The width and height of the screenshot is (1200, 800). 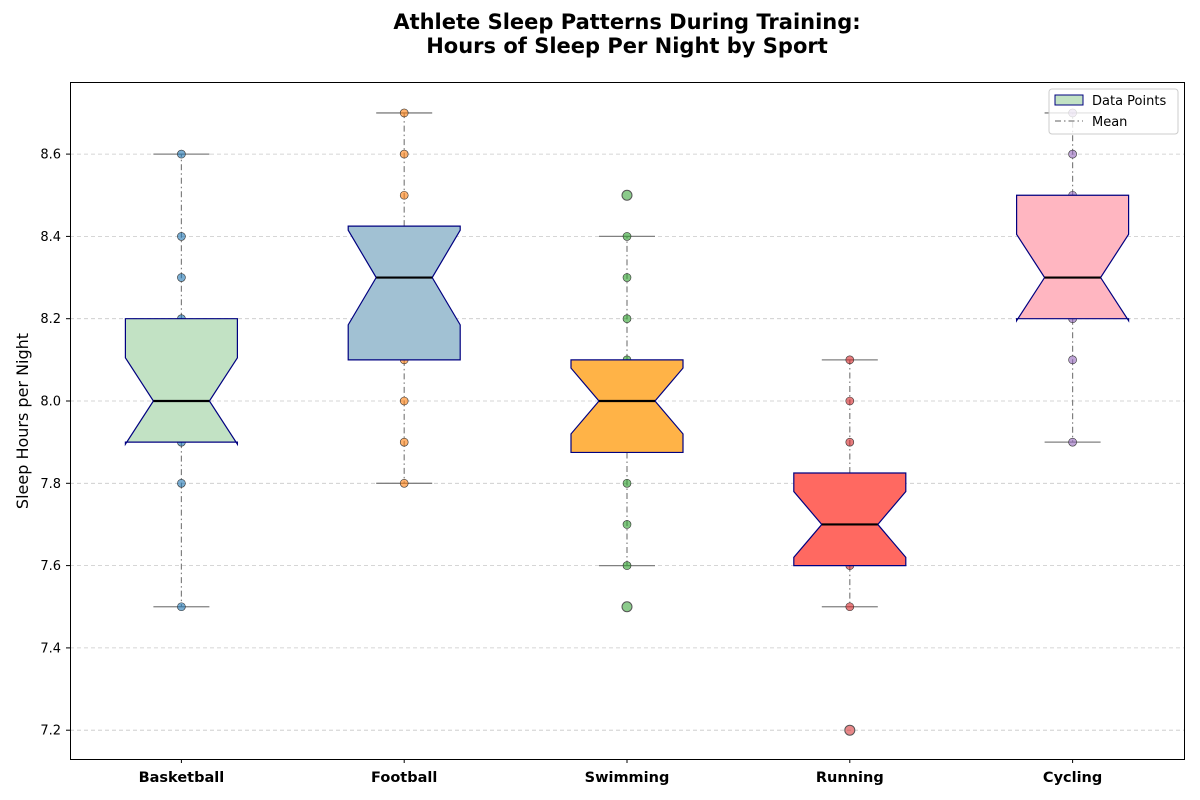 I want to click on x-category-label: Cycling, so click(x=1072, y=778).